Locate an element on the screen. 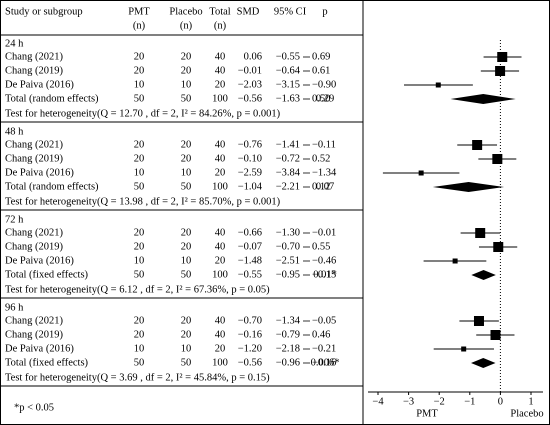 This screenshot has height=425, width=550. column-header: SMD is located at coordinates (248, 11).